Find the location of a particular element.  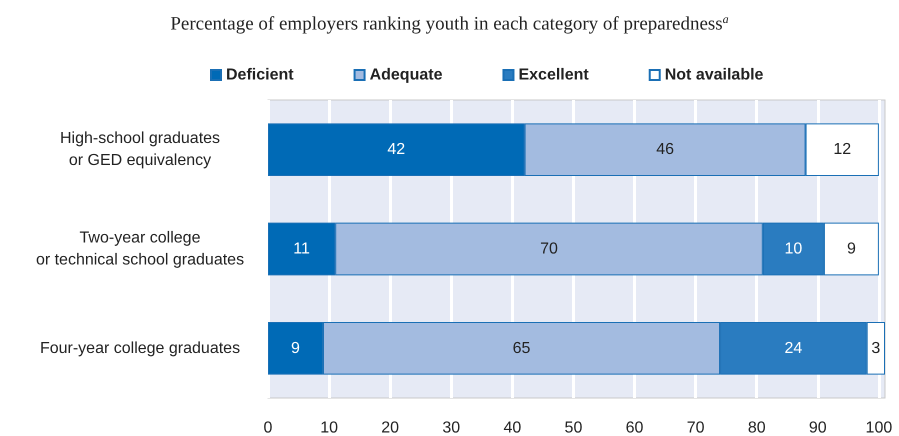

data-label: 65 is located at coordinates (521, 348).